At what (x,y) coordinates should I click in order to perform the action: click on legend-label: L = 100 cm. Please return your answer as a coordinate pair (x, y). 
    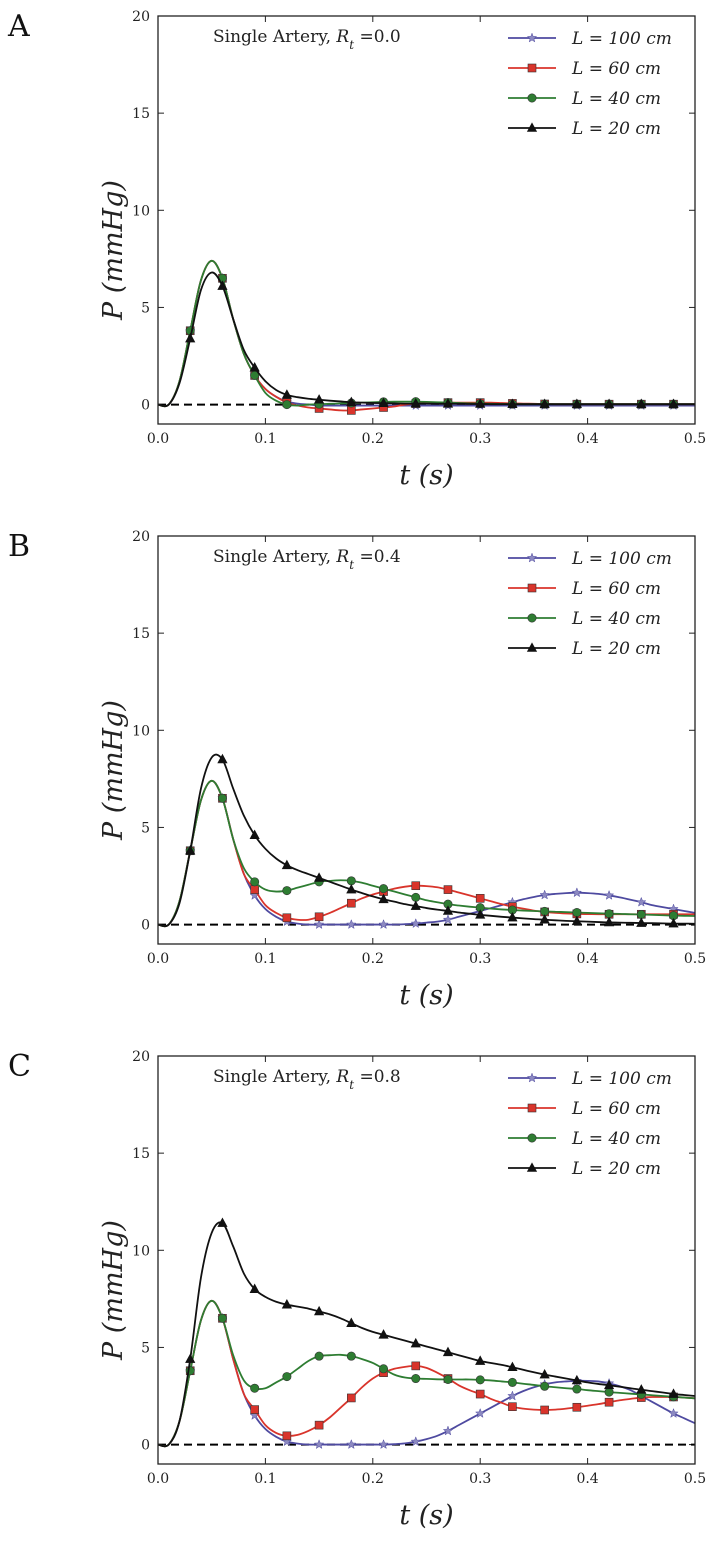
    Looking at the image, I should click on (621, 1079).